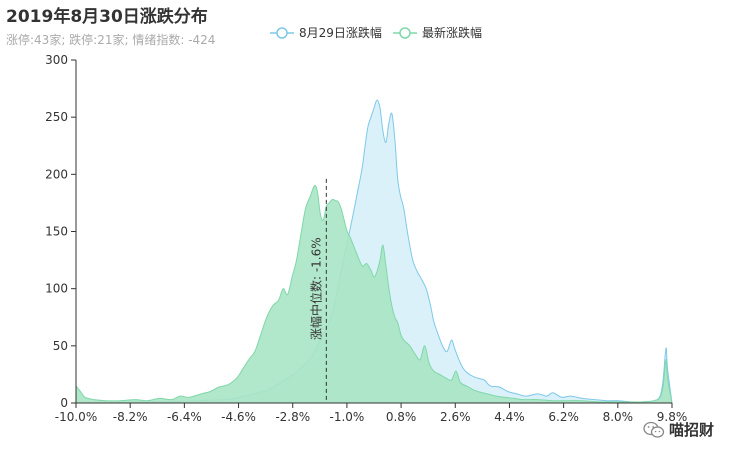 This screenshot has height=463, width=750. I want to click on legend-item-prev: 8月29日涨跌幅, so click(326, 32).